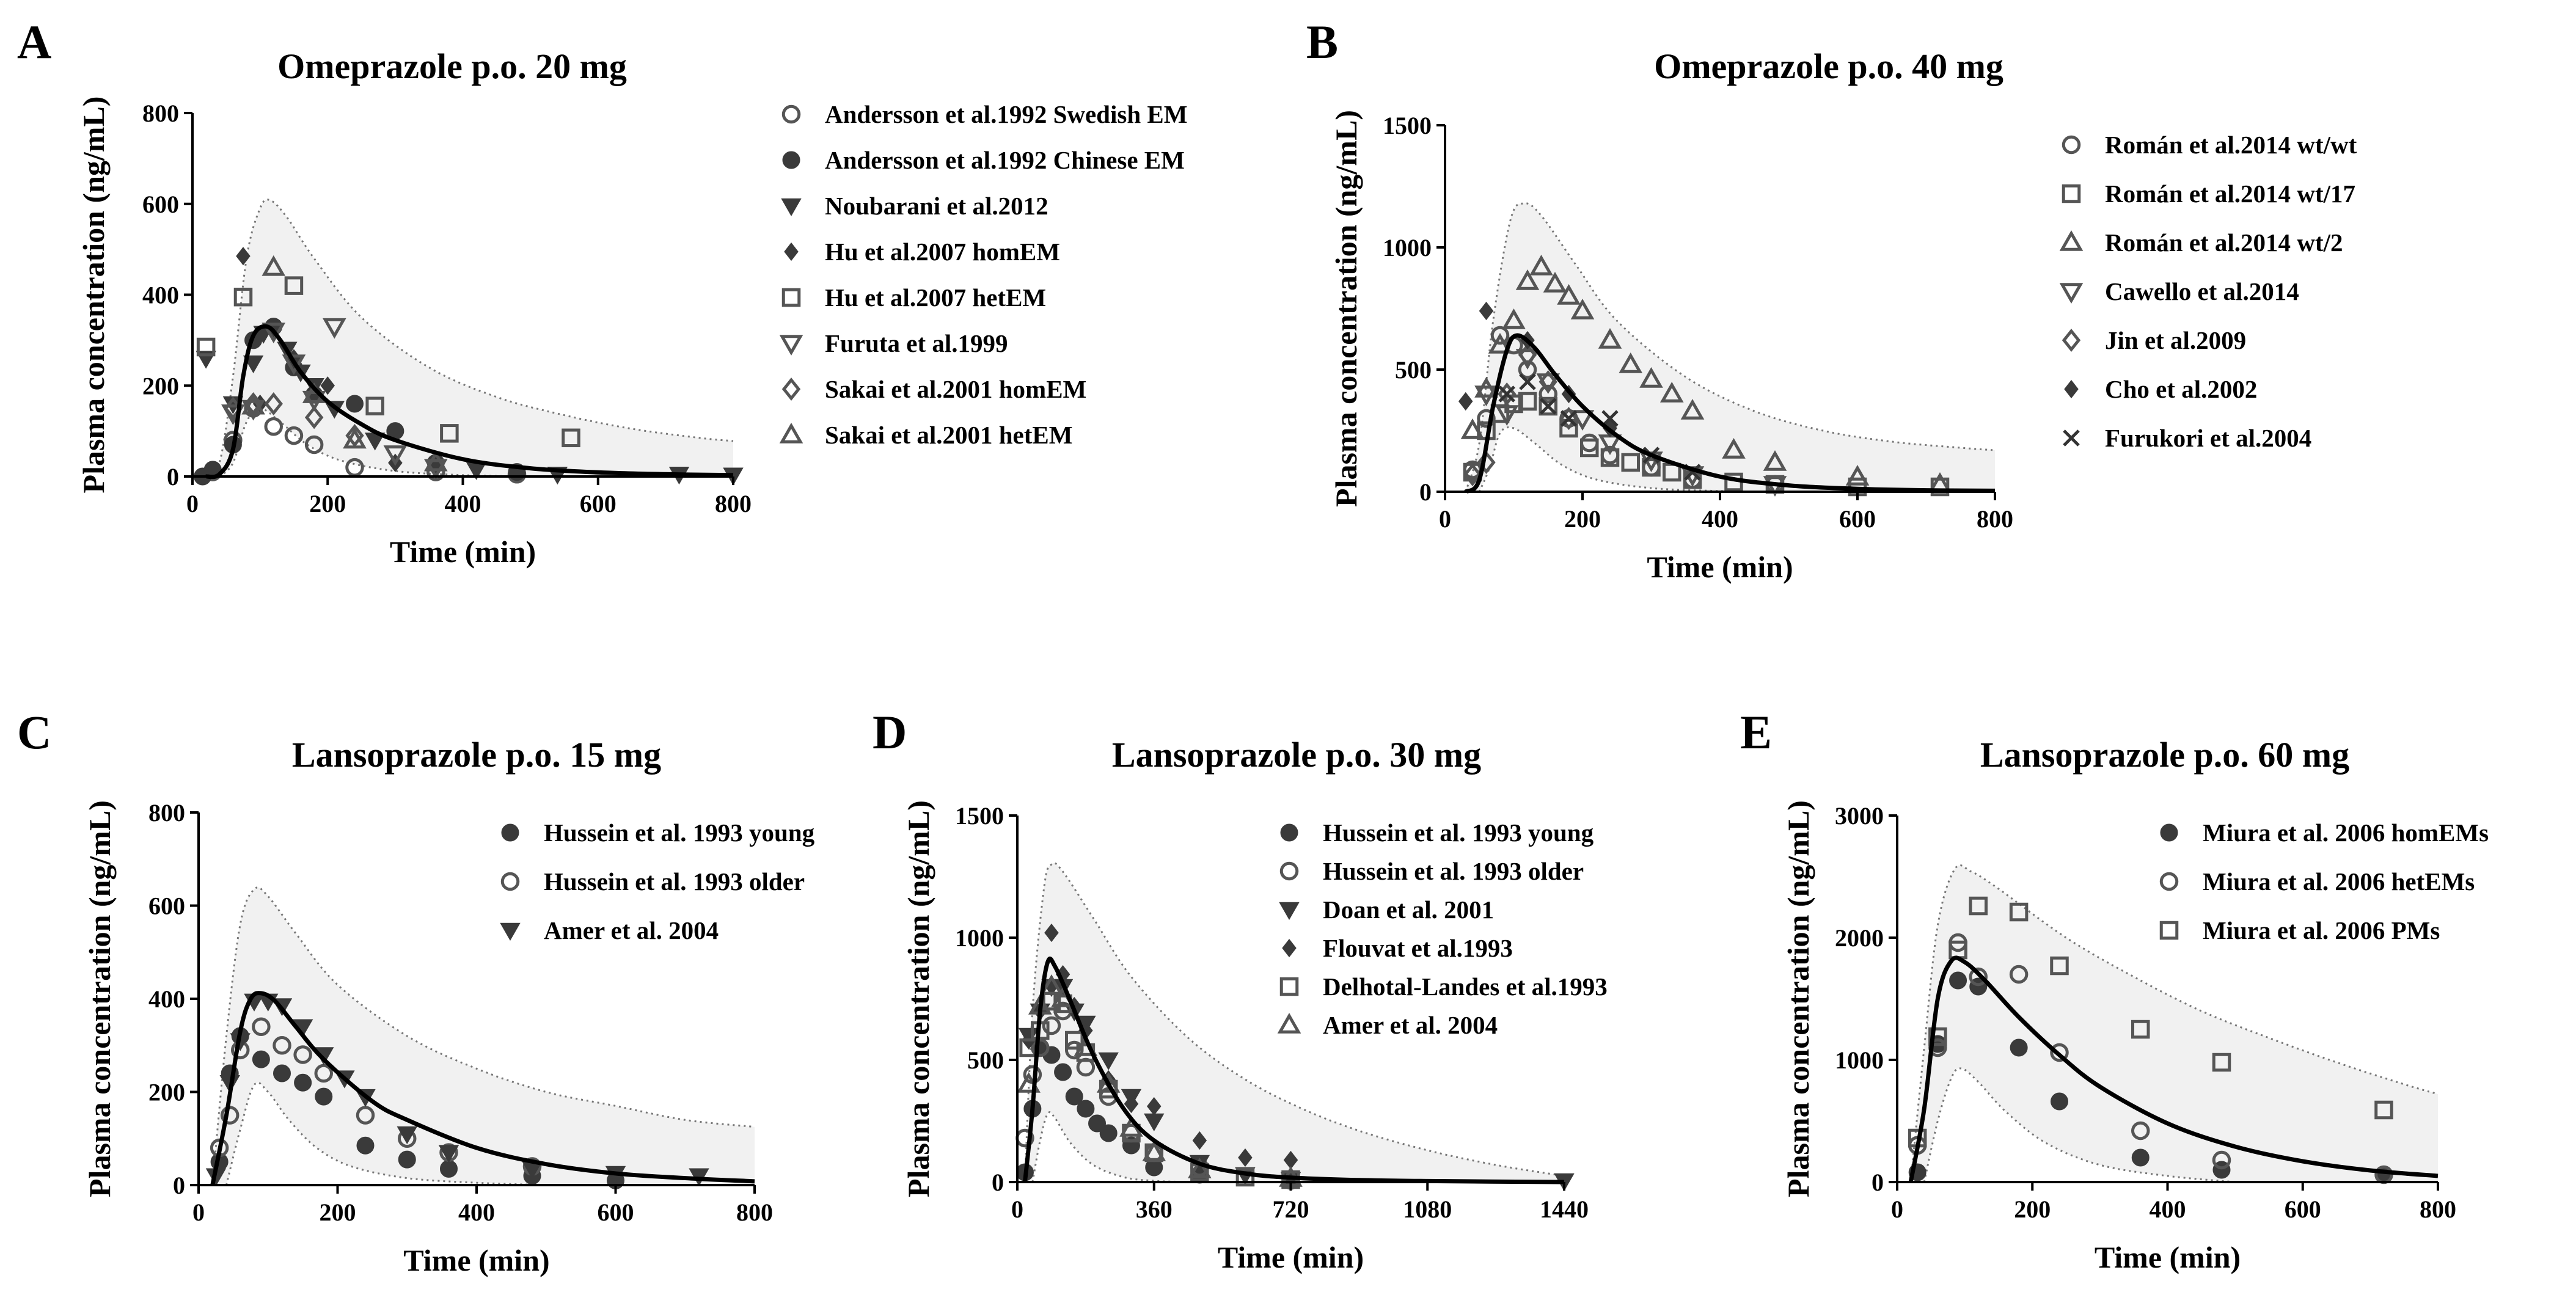 The width and height of the screenshot is (2576, 1303). I want to click on y-tick-label: 800, so click(160, 113).